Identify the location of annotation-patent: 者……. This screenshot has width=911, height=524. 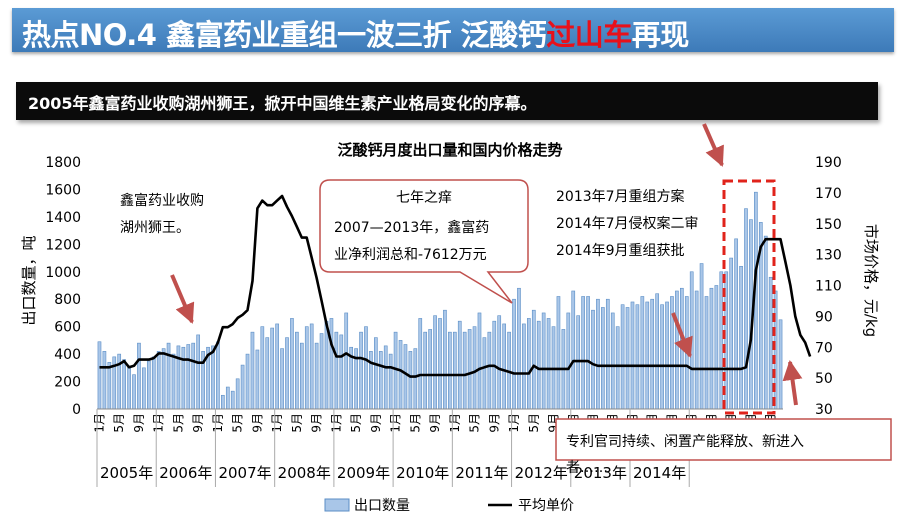
(587, 468).